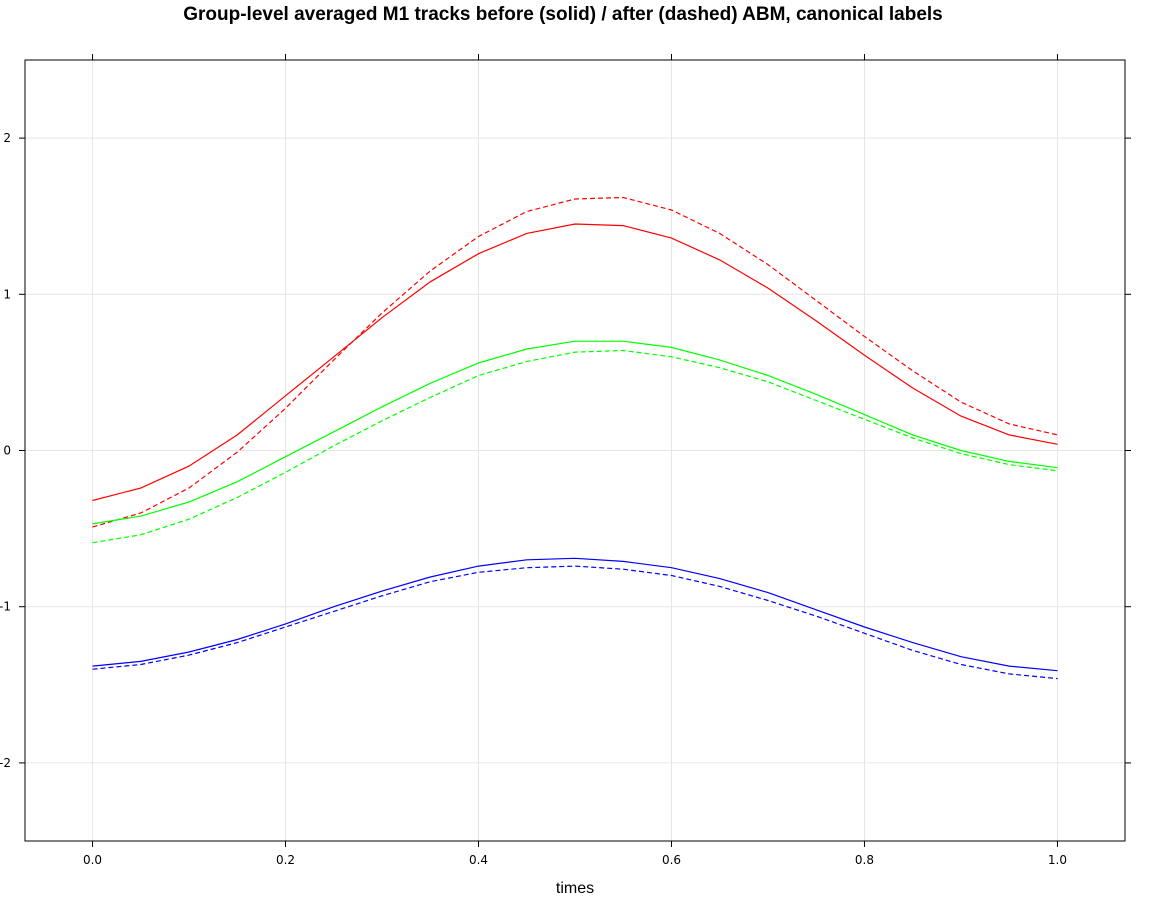 The image size is (1152, 900). I want to click on y-tick-label: 2, so click(7, 138).